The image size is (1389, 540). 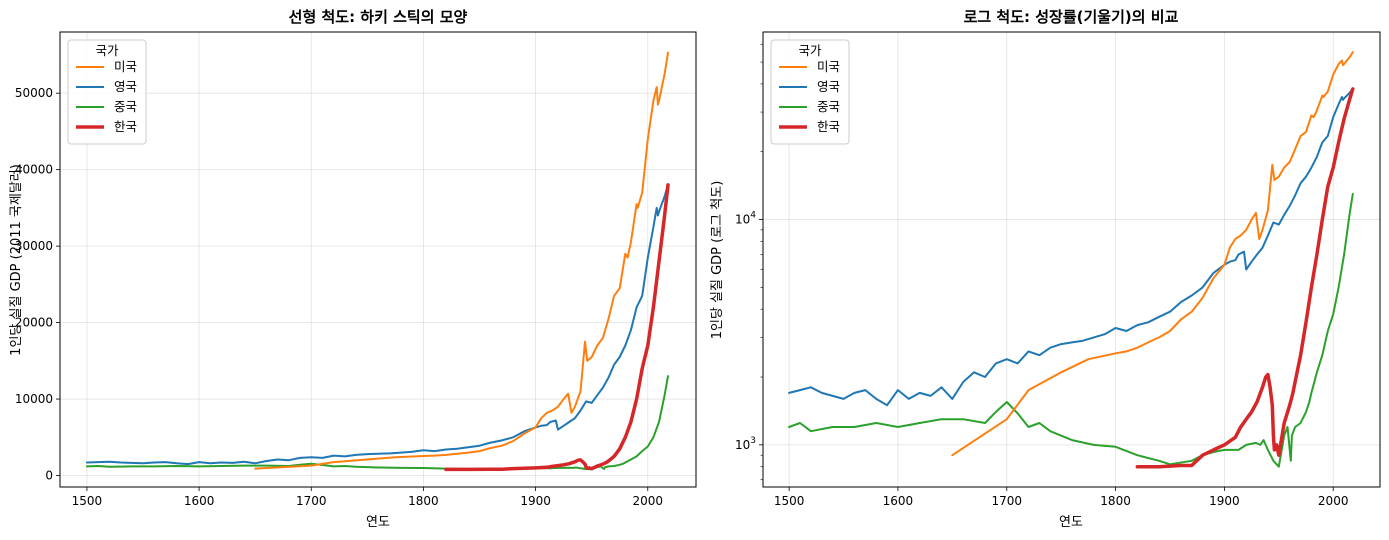 I want to click on y-axis-label: 1인당 실질 GDP (로그 척도), so click(x=717, y=260).